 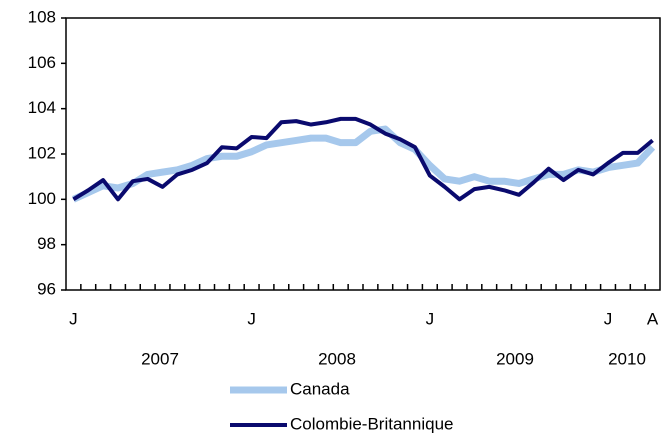 What do you see at coordinates (371, 423) in the screenshot?
I see `legend-label: Colombie-Britannique` at bounding box center [371, 423].